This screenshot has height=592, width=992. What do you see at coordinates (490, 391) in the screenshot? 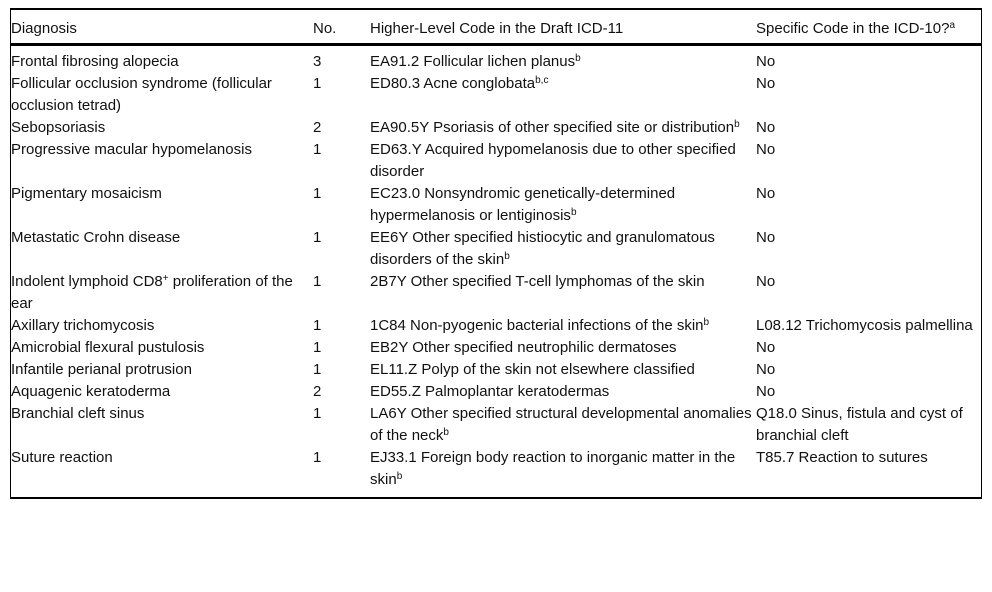
I see `text-segment: ED55.Z Palmoplantar keratodermas` at bounding box center [490, 391].